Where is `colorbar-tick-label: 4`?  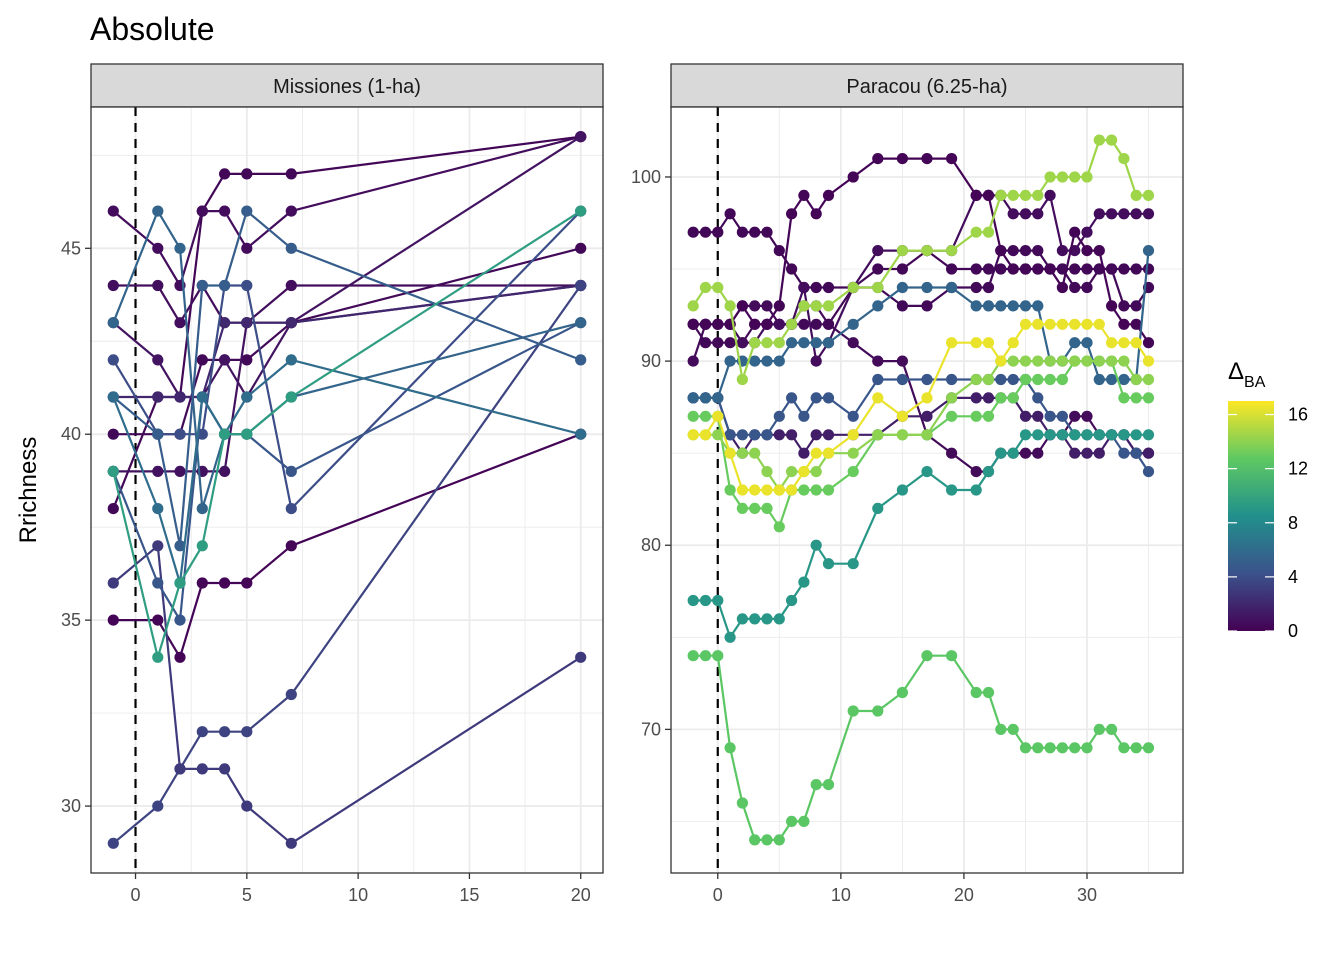 colorbar-tick-label: 4 is located at coordinates (1293, 577).